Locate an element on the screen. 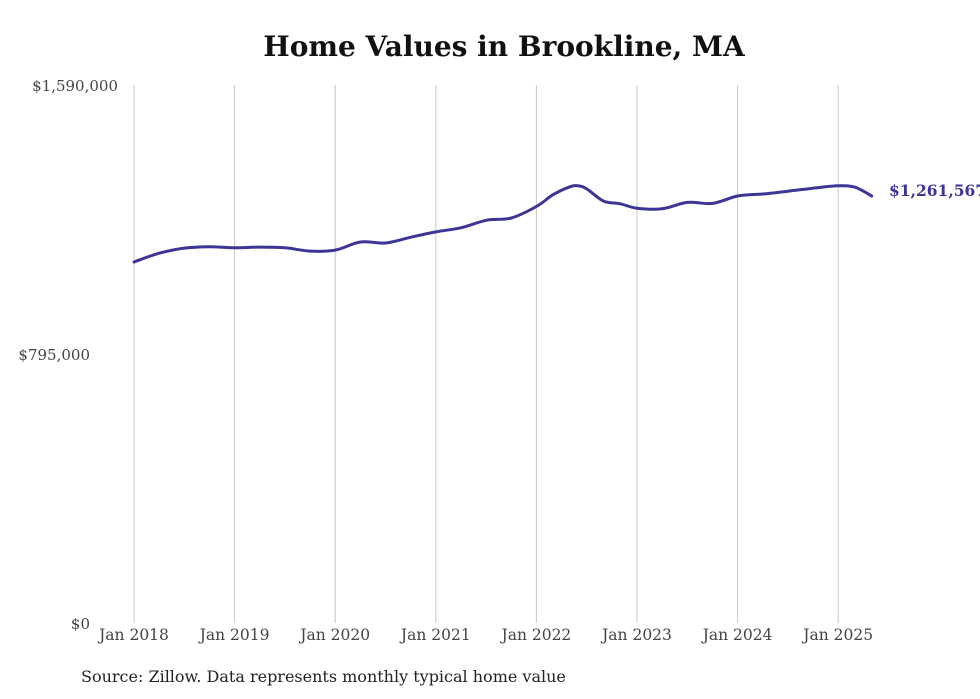  x-tick-label: Jan 2022 is located at coordinates (535, 635).